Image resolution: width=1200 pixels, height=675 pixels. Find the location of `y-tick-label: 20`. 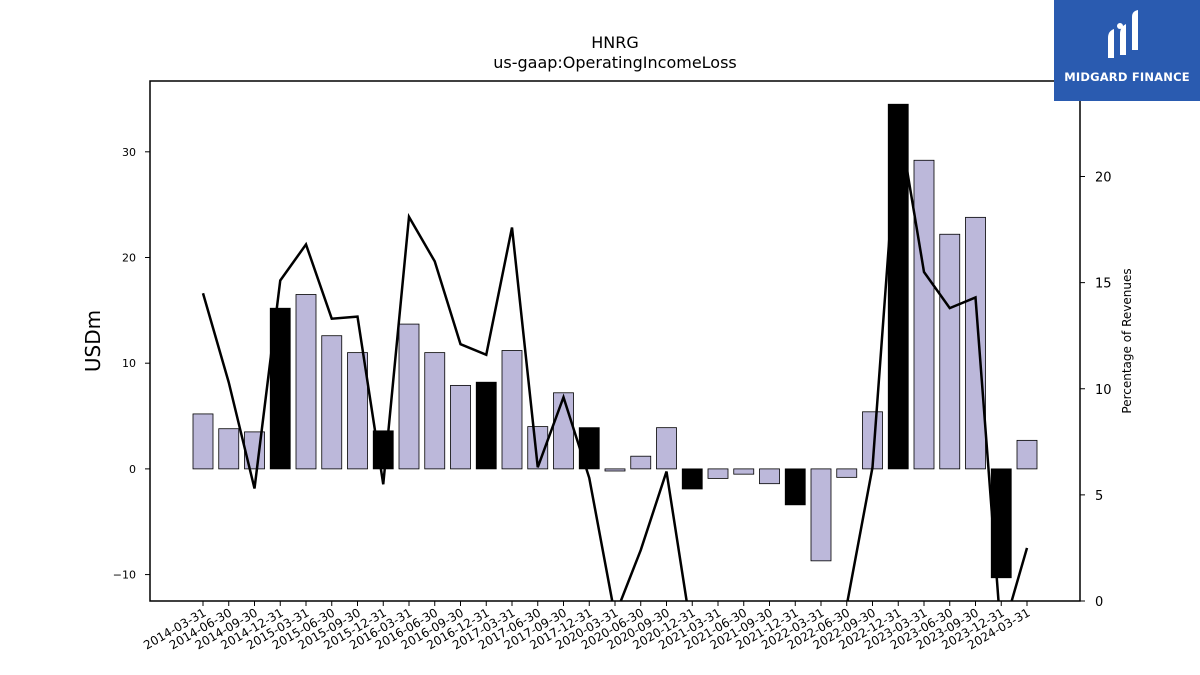

y-tick-label: 20 is located at coordinates (129, 258).